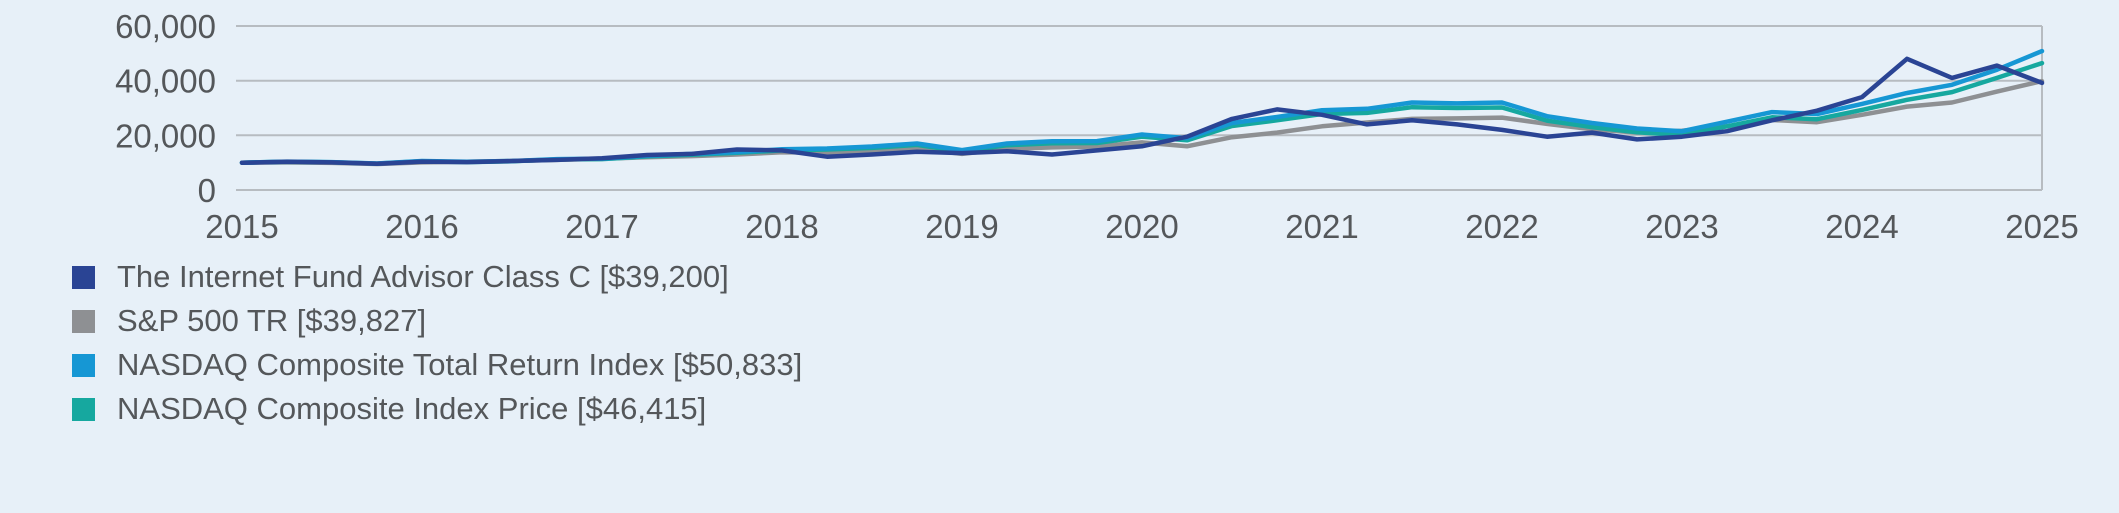 This screenshot has height=513, width=2119. I want to click on svg-text: 2025, so click(2041, 226).